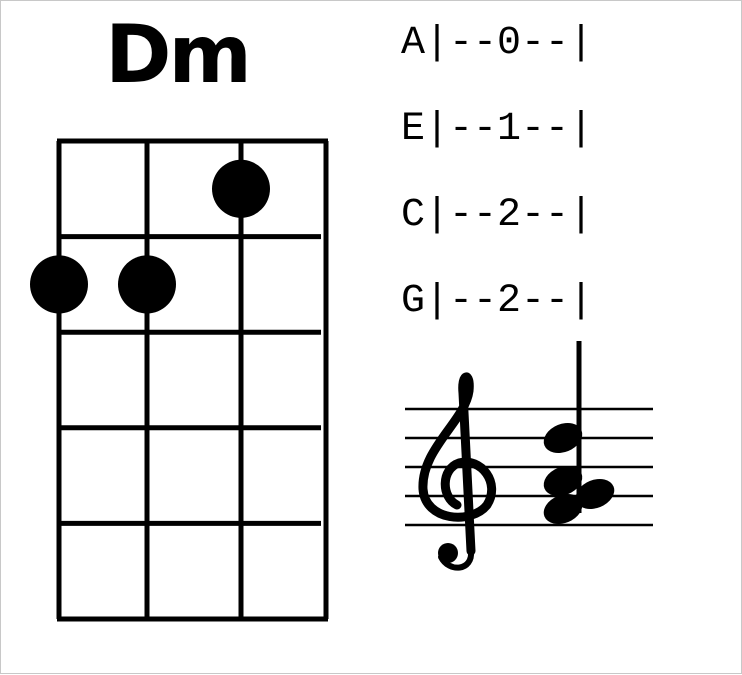 The width and height of the screenshot is (742, 675). I want to click on music-staff, so click(529, 456).